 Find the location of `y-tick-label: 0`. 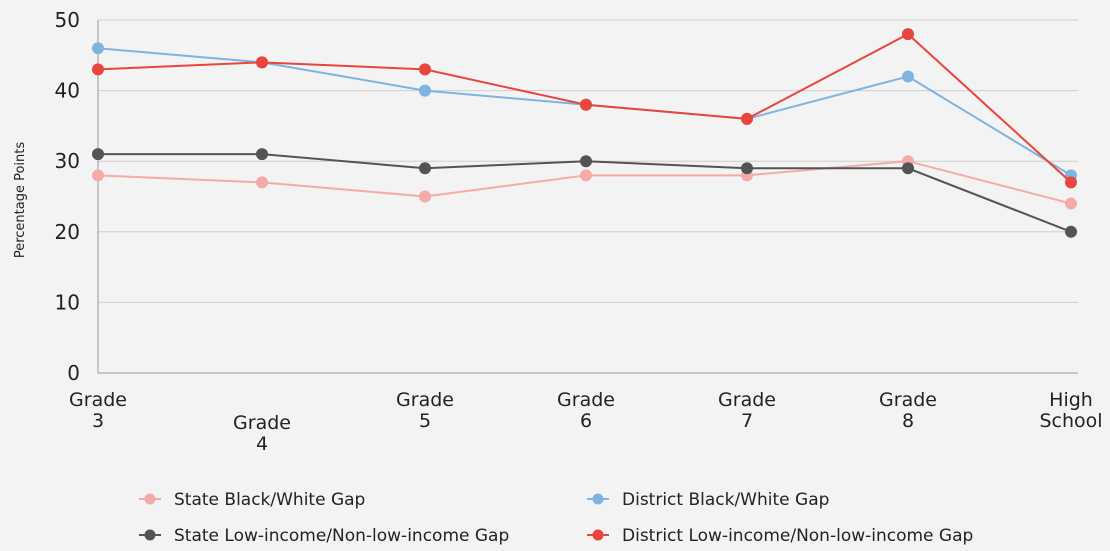

y-tick-label: 0 is located at coordinates (73, 373).